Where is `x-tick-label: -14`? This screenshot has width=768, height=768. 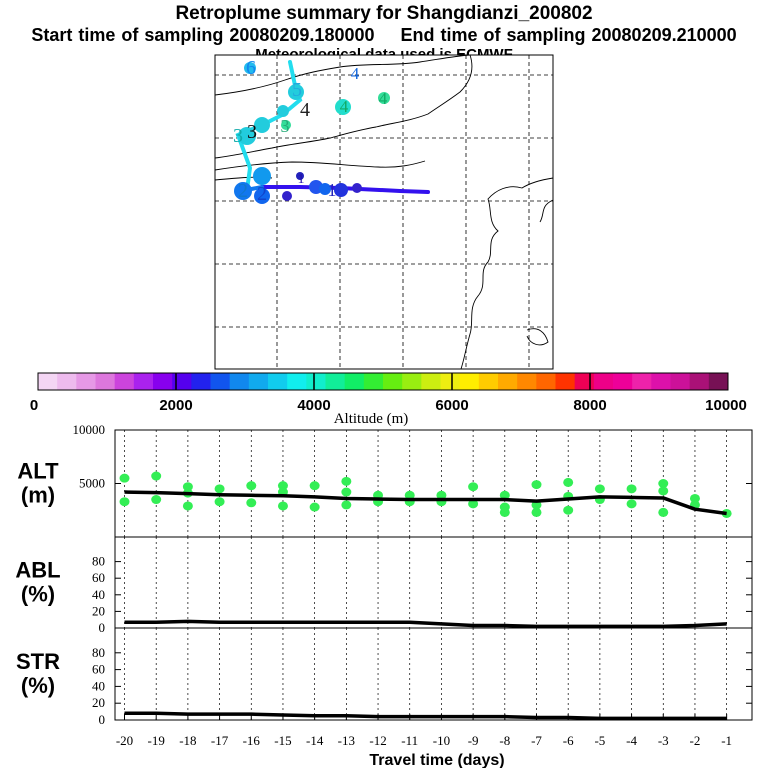 x-tick-label: -14 is located at coordinates (315, 740).